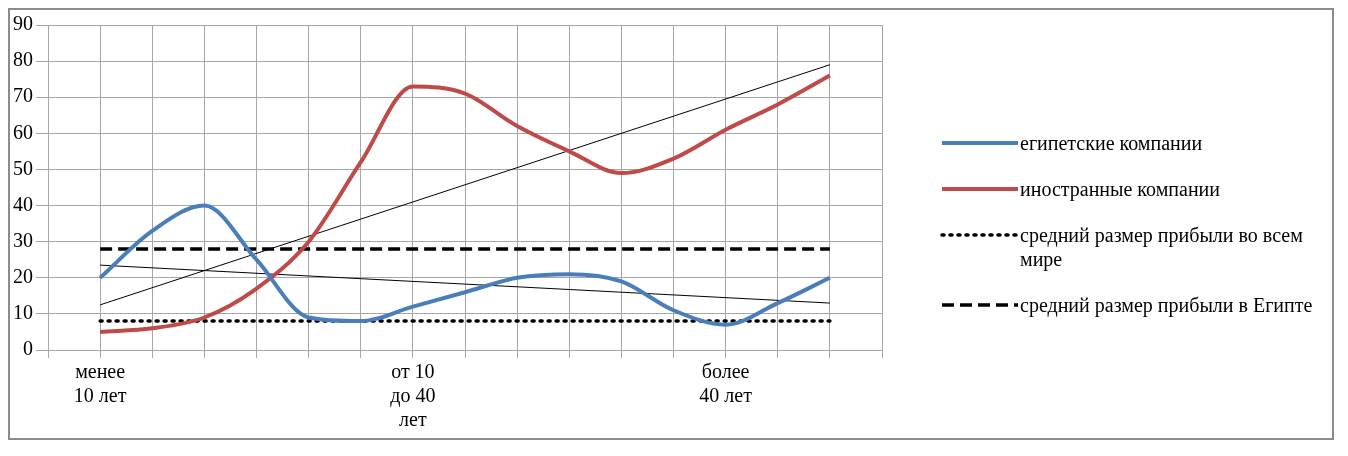 This screenshot has width=1348, height=456. Describe the element at coordinates (1111, 143) in the screenshot. I see `legend-label: египетские компании` at that location.